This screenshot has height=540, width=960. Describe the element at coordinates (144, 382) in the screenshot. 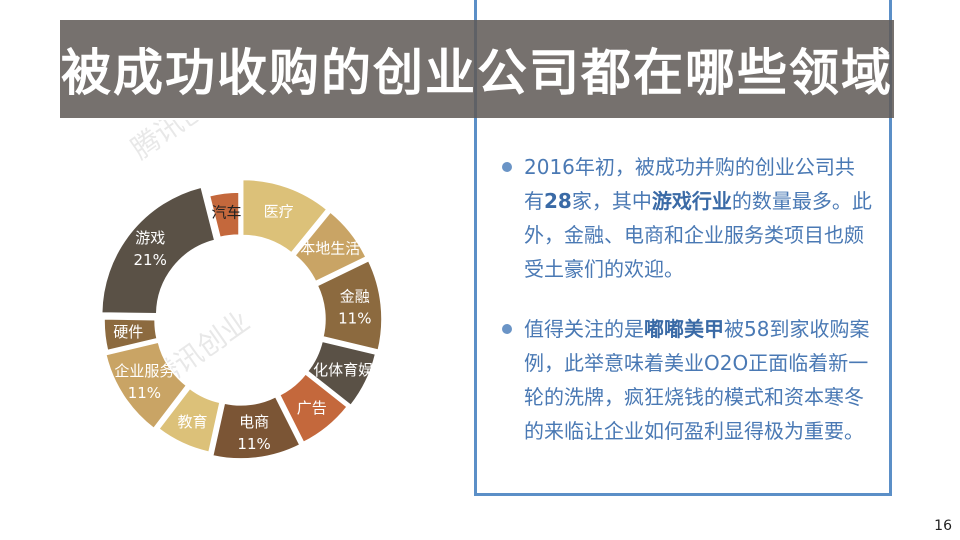

I see `slice-label: 企业服务 11%` at that location.